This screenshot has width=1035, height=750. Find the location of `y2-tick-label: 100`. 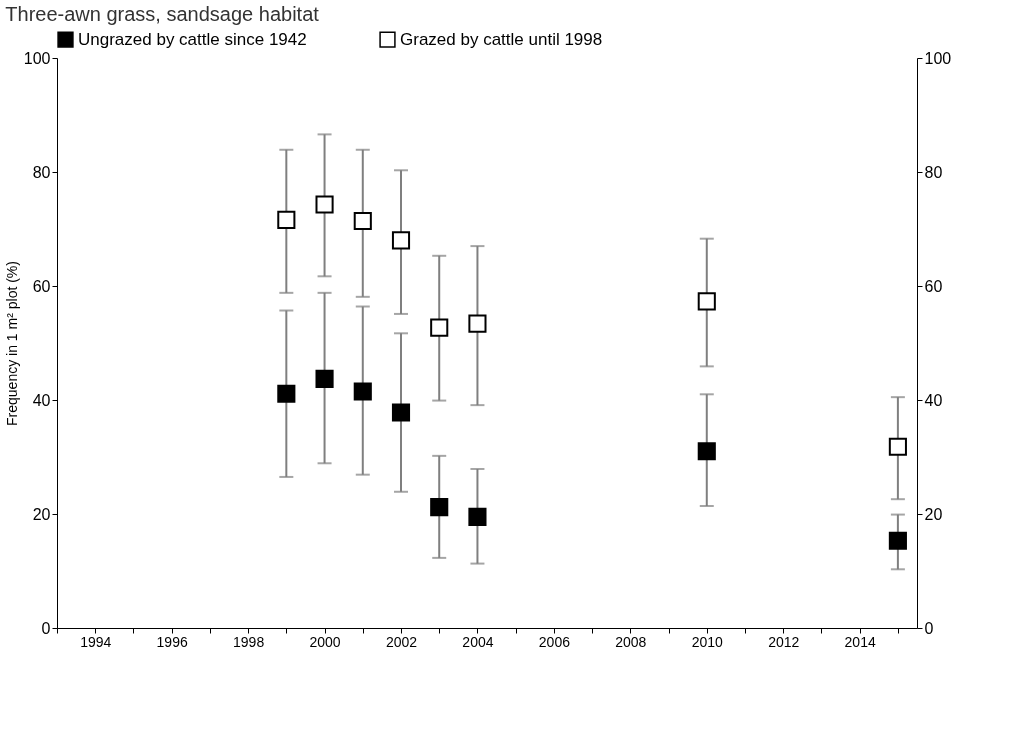

y2-tick-label: 100 is located at coordinates (938, 58).